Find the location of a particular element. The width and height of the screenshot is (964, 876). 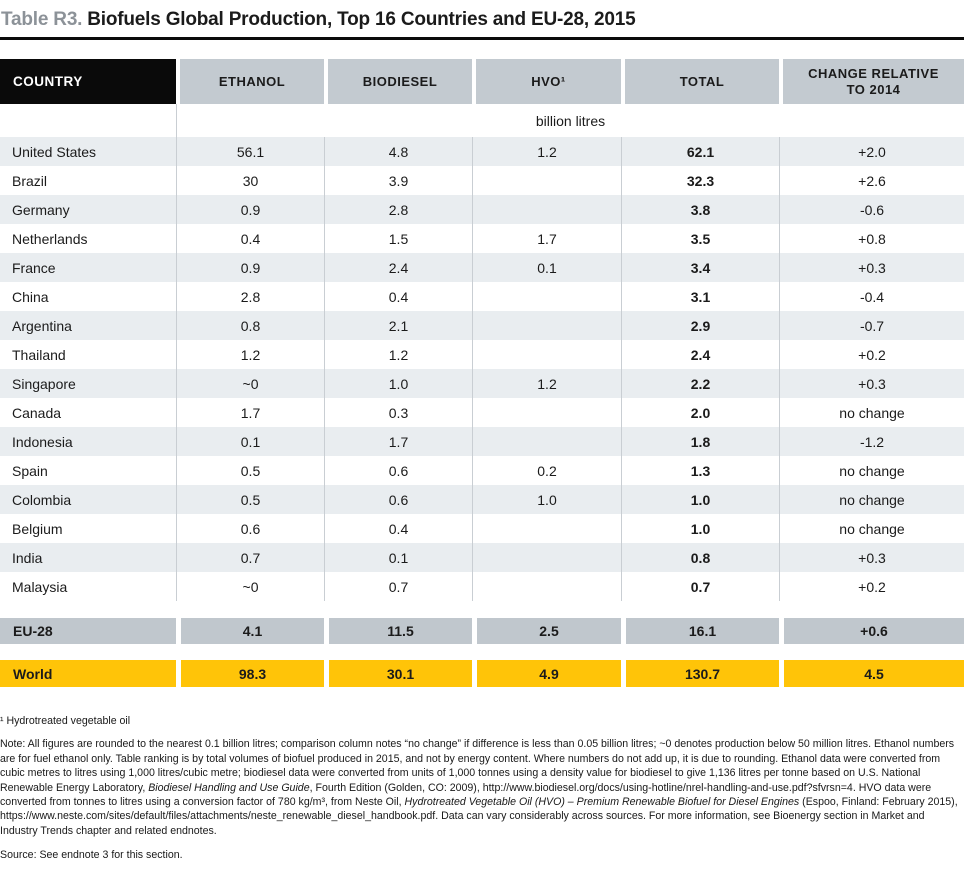

ethanol-cell: 0.9 is located at coordinates (250, 267).